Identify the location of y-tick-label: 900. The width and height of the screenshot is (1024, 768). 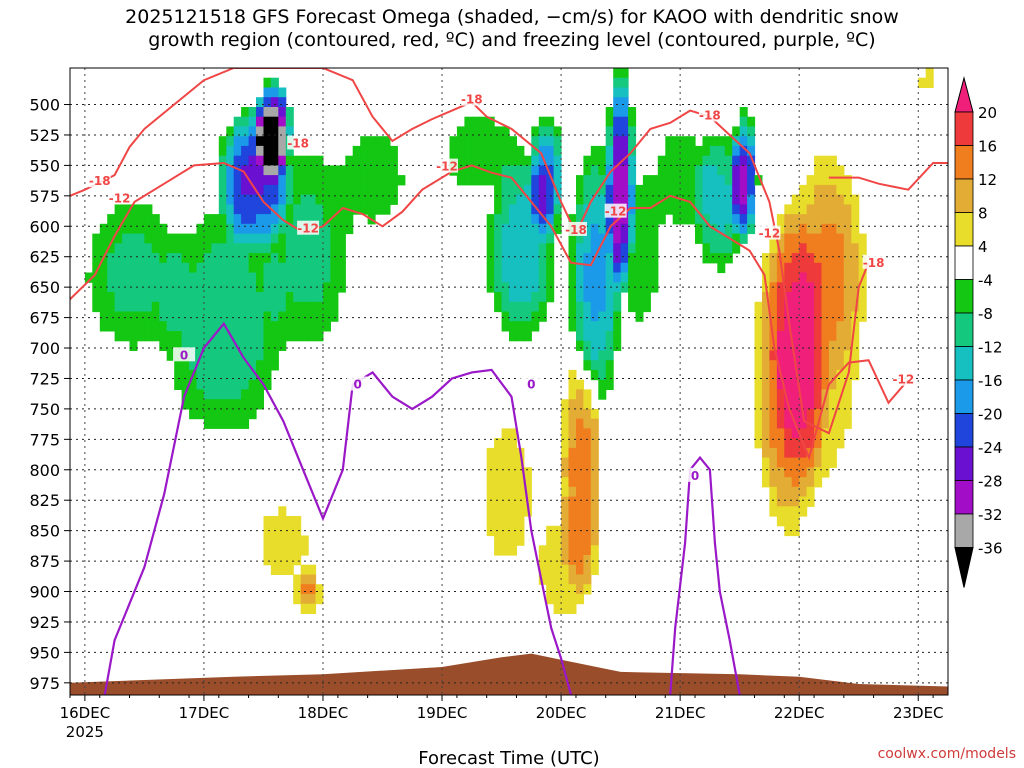
(44, 592).